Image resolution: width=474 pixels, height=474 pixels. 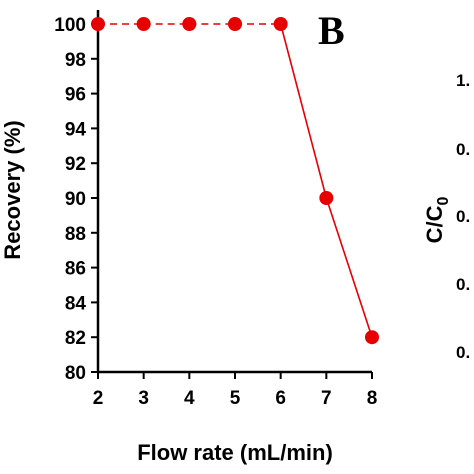 I want to click on neighbor-ylabel-sub: 0, so click(x=443, y=201).